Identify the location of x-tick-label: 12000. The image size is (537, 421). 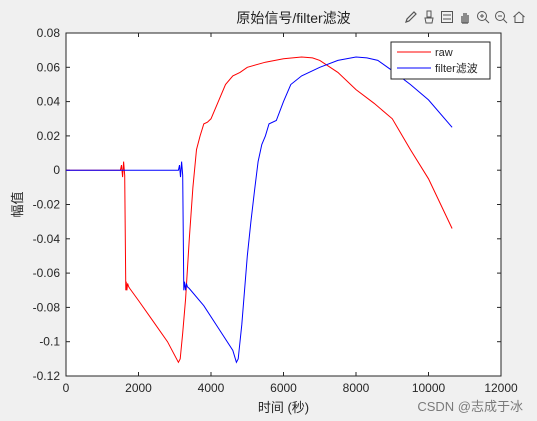
(501, 388).